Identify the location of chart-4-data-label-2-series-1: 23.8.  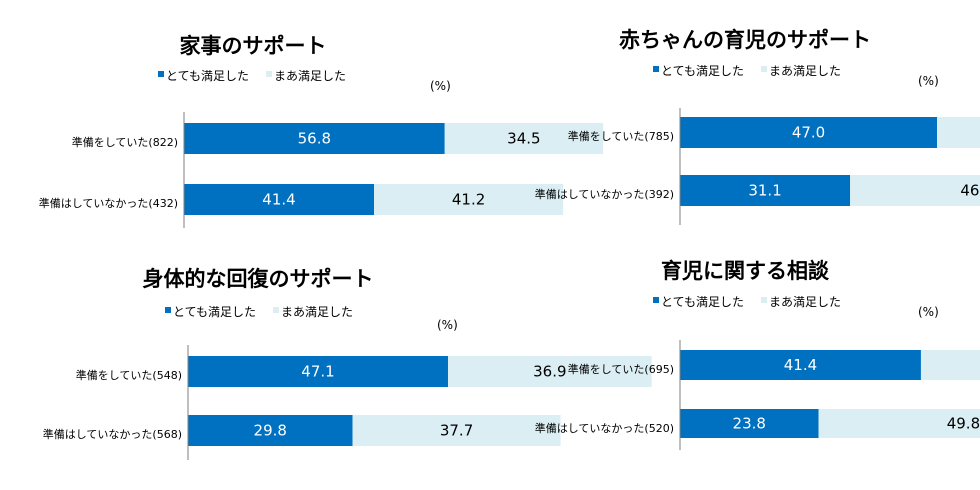
(749, 424).